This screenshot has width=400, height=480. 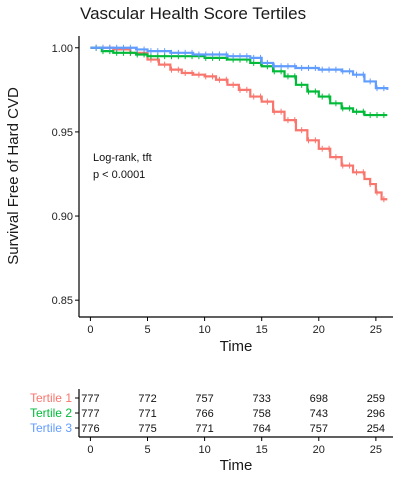 What do you see at coordinates (147, 450) in the screenshot?
I see `risk-x-tick-label: 5` at bounding box center [147, 450].